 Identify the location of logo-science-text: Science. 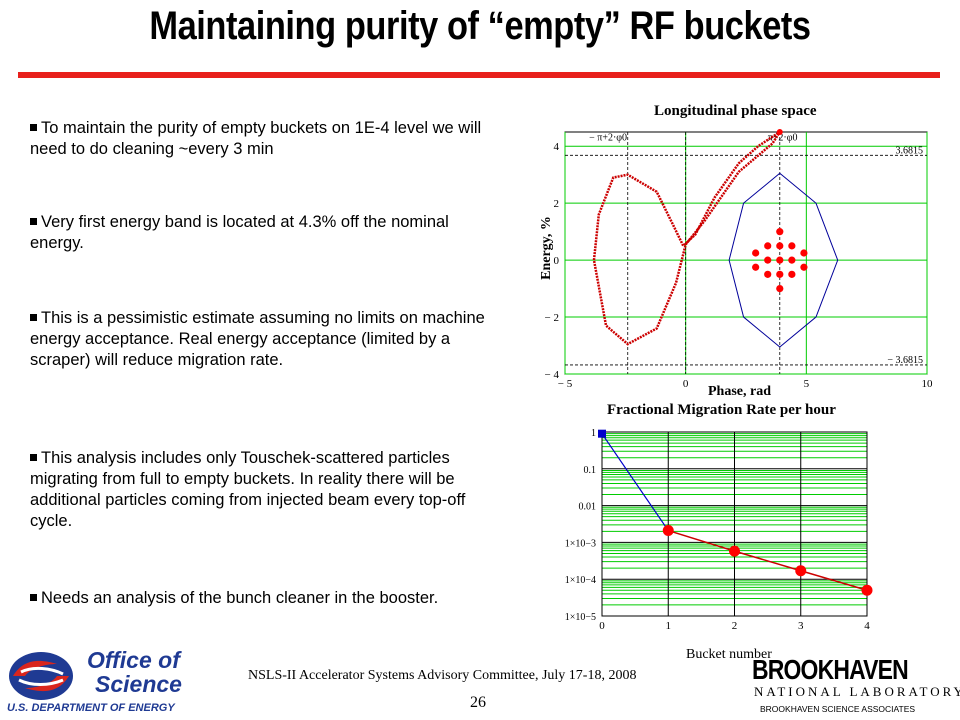
(138, 684).